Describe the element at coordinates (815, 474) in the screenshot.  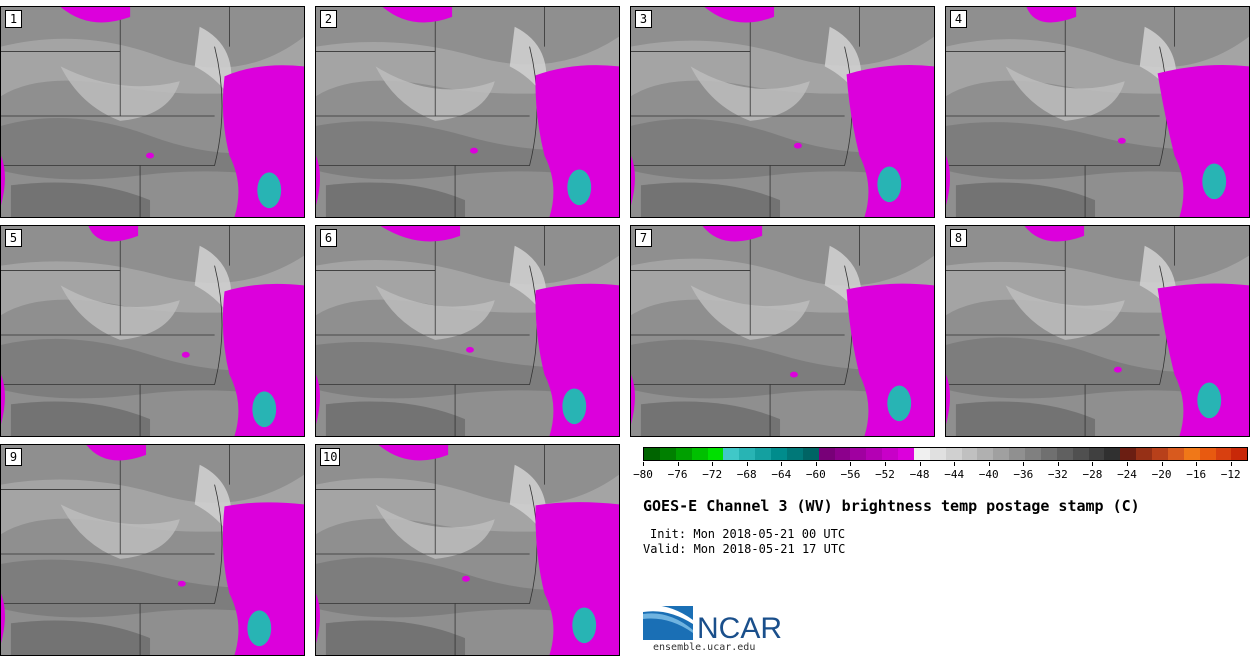
I see `colorbar-tick-label: −60` at that location.